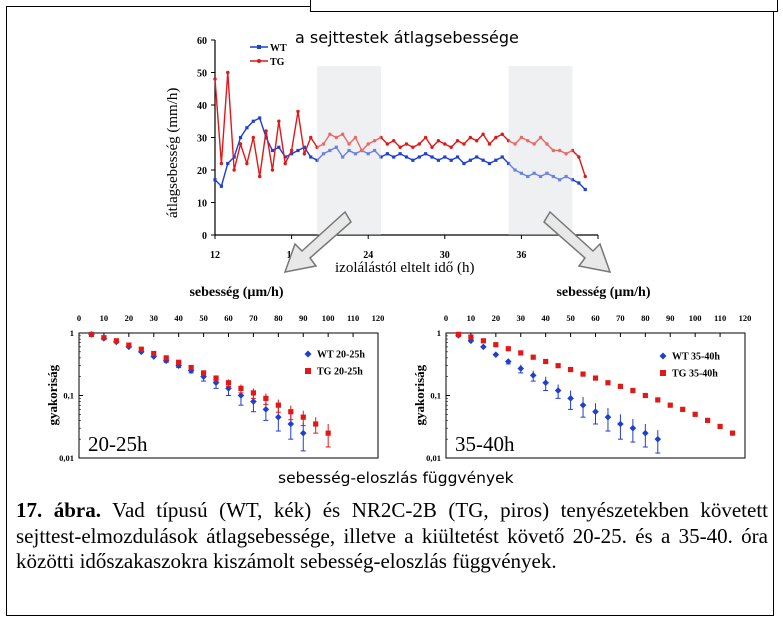  I want to click on panel-label: 35-40h, so click(485, 444).